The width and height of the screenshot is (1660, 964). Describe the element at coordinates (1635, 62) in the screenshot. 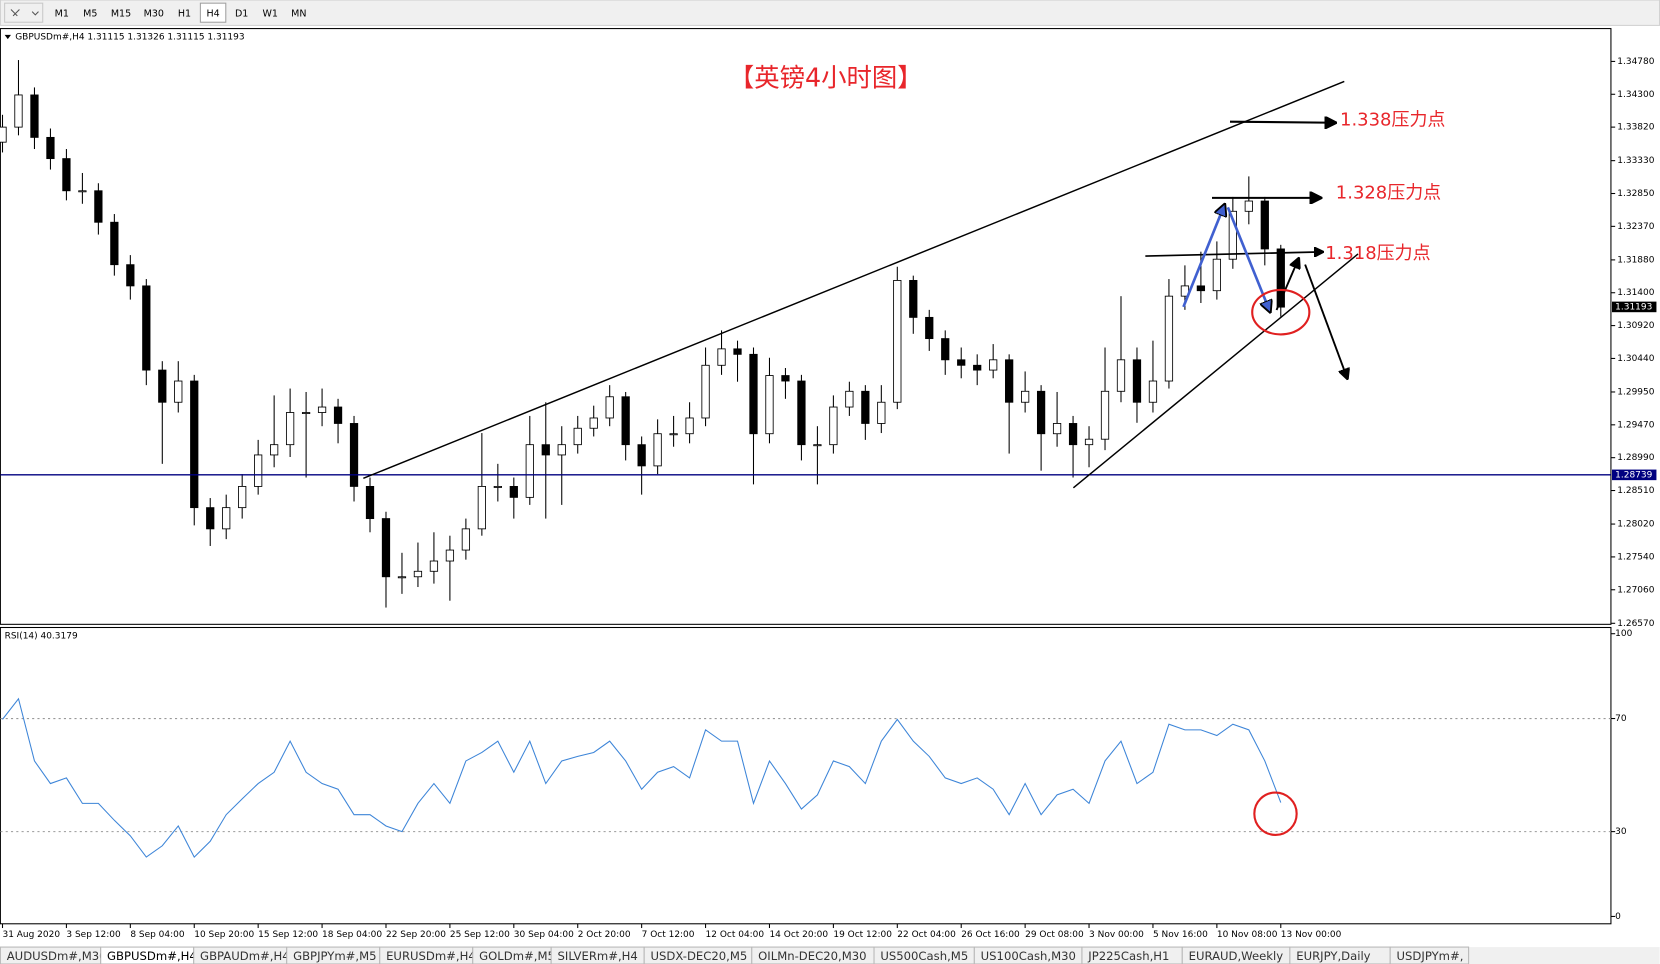

I see `y-tick-label: 1.34780` at that location.